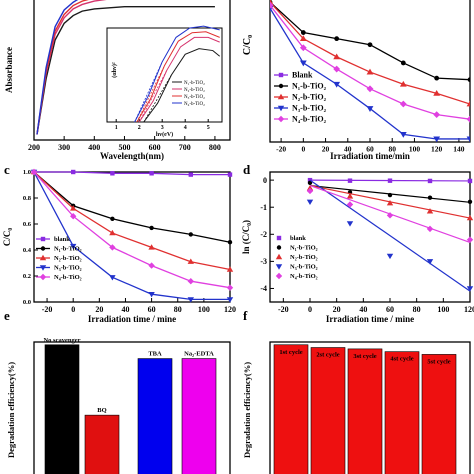 Image resolution: width=474 pixels, height=474 pixels. Describe the element at coordinates (263, 207) in the screenshot. I see `y-tick-label: -1` at that location.